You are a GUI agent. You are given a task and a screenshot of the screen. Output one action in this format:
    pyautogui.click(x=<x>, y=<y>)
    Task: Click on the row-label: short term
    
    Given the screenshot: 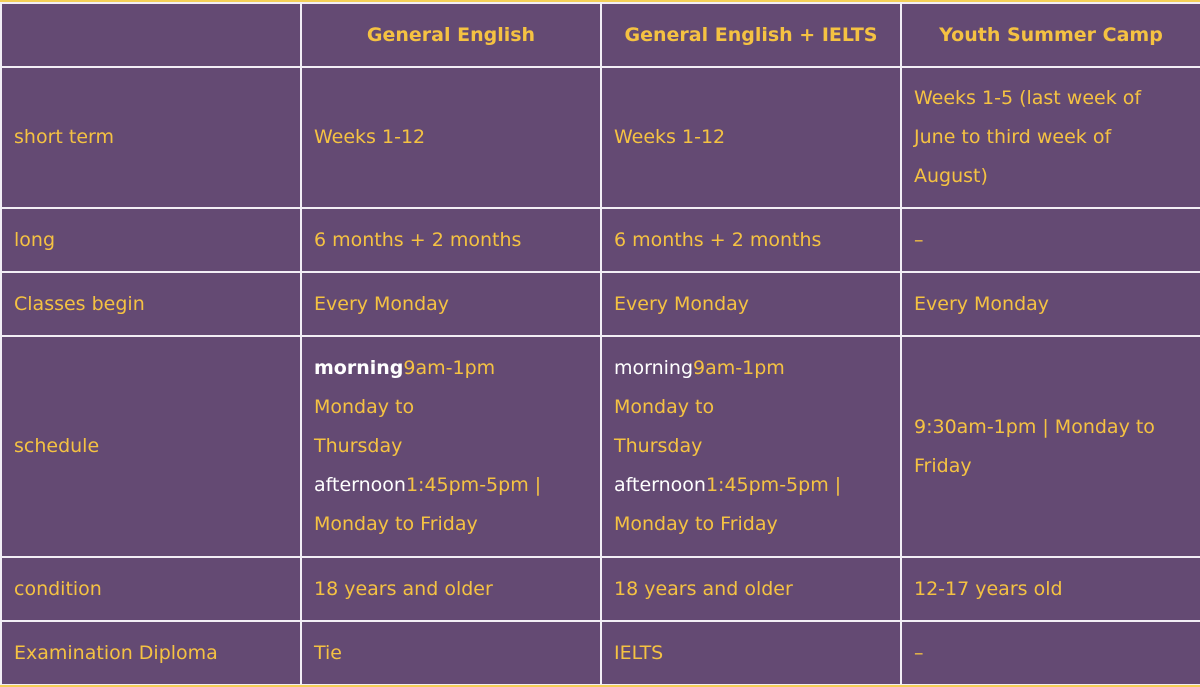 What is the action you would take?
    pyautogui.click(x=151, y=137)
    